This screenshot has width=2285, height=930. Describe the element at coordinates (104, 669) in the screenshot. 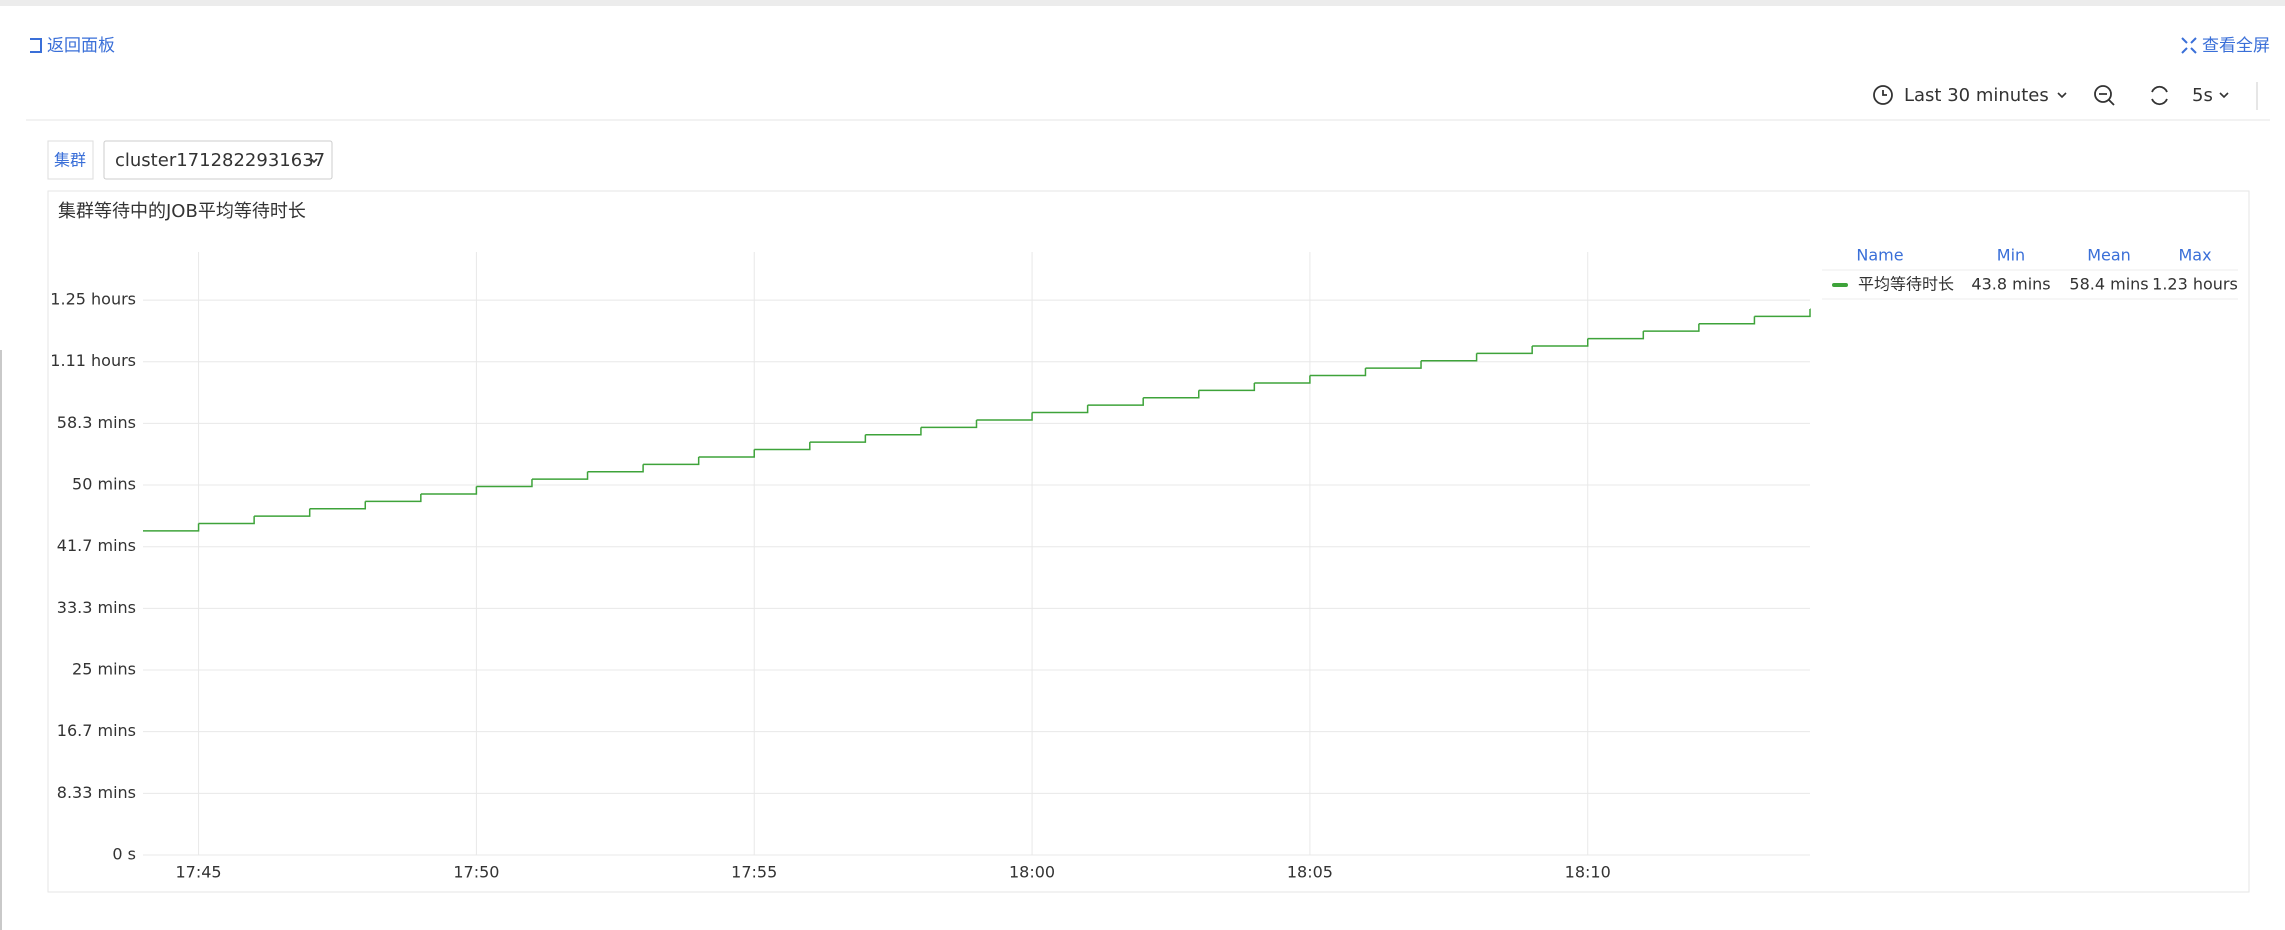

I see `y-tick-label: 25 mins` at that location.